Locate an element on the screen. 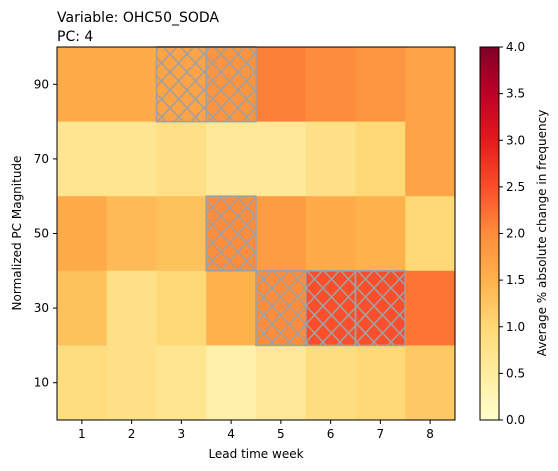  colorbar is located at coordinates (489, 233).